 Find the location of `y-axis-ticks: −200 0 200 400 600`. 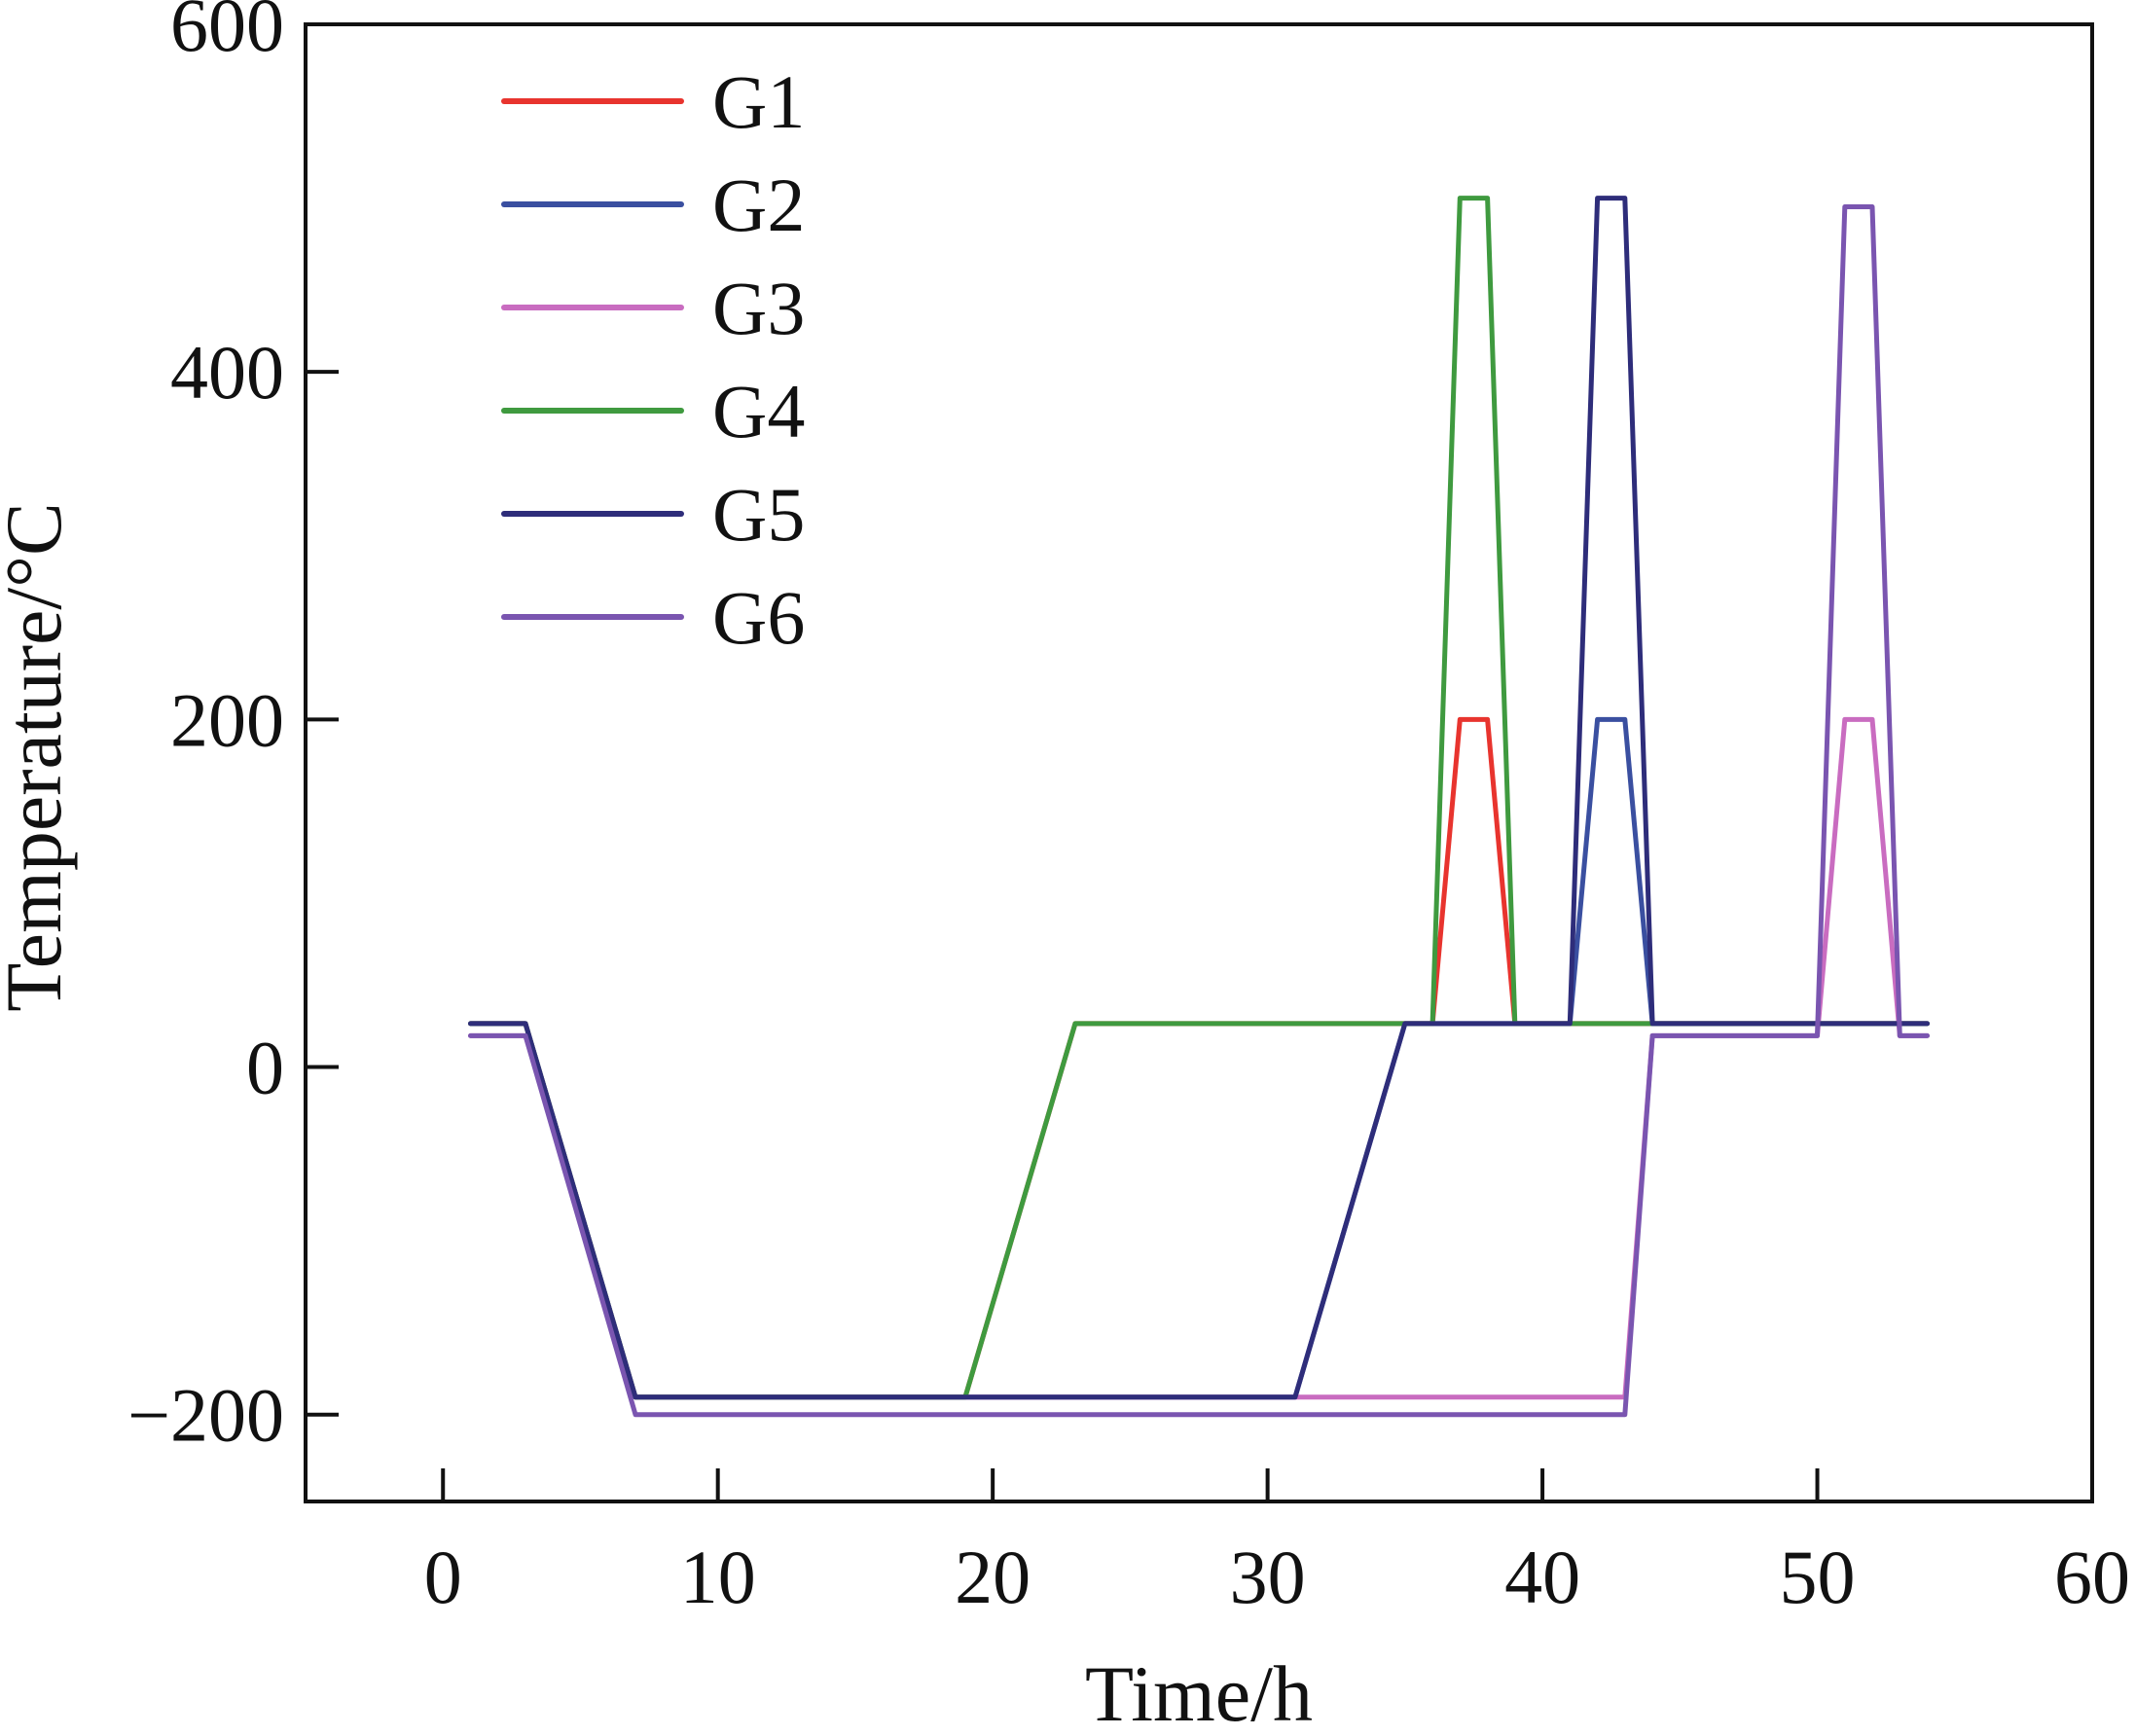

y-axis-ticks: −200 0 200 400 600 is located at coordinates (233, 729).